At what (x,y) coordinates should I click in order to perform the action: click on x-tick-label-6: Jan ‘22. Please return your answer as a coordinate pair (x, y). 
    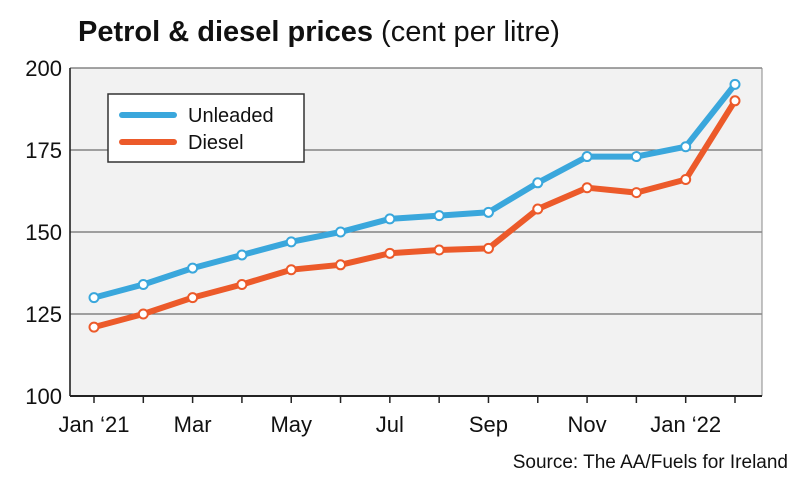
    Looking at the image, I should click on (685, 424).